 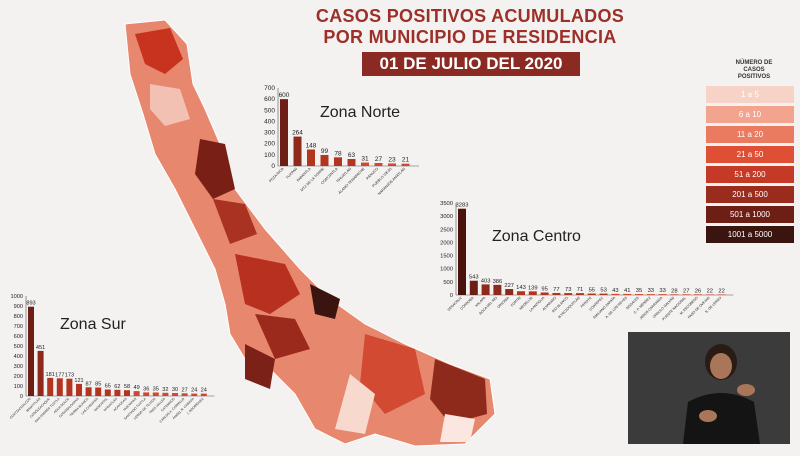 I want to click on zone-label-centro: Zona Centro, so click(x=536, y=236).